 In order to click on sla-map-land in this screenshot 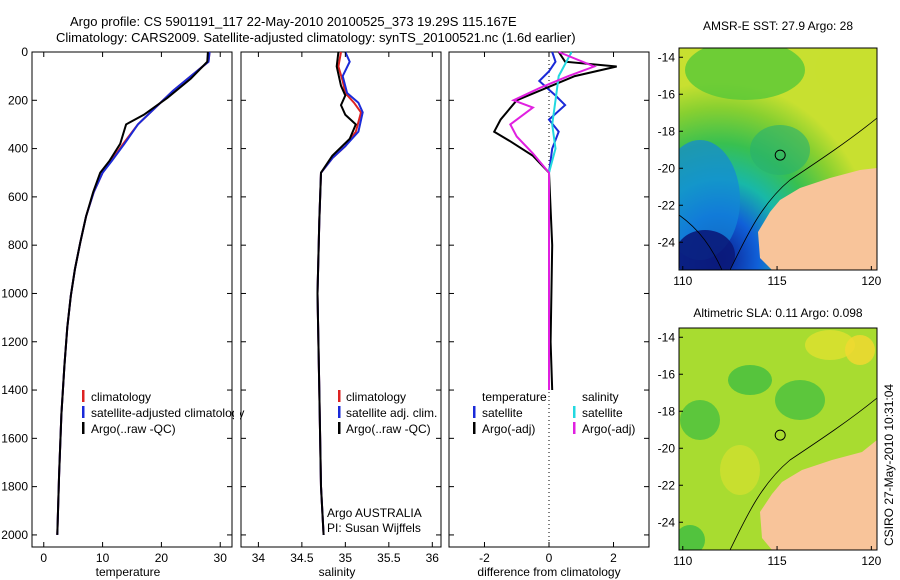, I will do `click(818, 495)`.